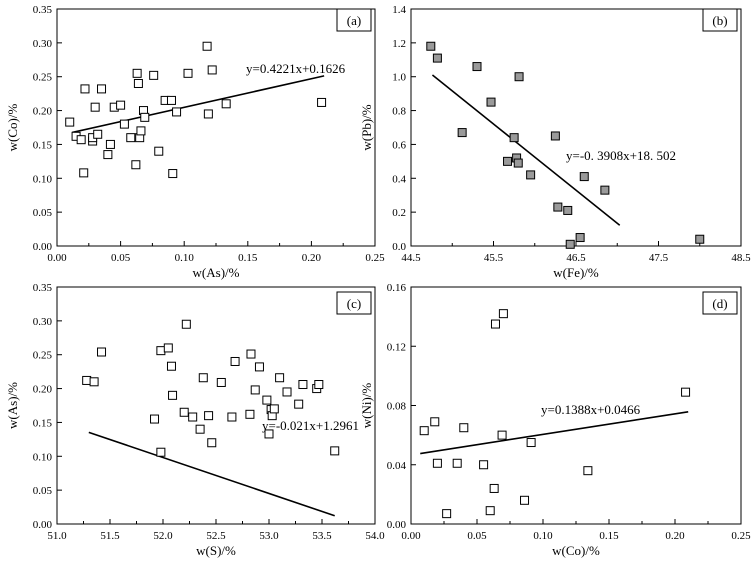 This screenshot has width=752, height=566. What do you see at coordinates (399, 179) in the screenshot?
I see `y-tick-label: 0.4` at bounding box center [399, 179].